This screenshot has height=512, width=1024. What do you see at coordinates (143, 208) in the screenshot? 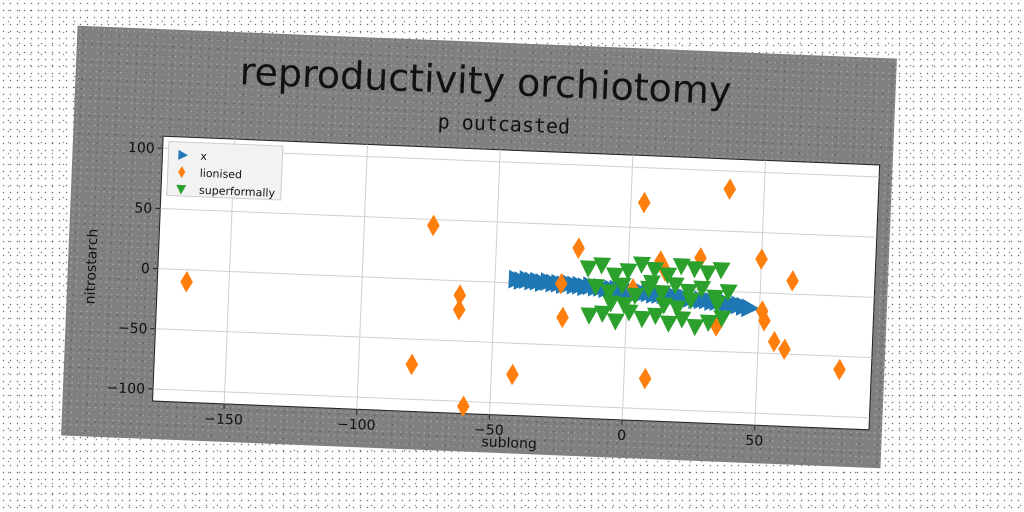
I see `y-tick-label: 50` at bounding box center [143, 208].